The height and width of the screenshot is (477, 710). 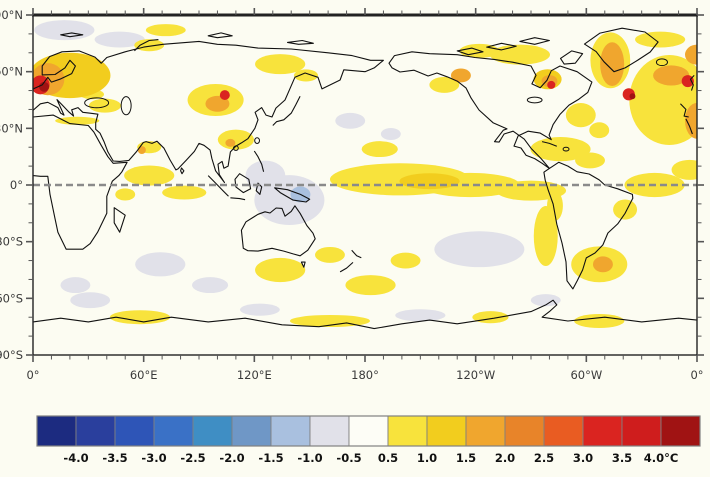 I want to click on x-axis-label: 60°W, so click(x=586, y=375).